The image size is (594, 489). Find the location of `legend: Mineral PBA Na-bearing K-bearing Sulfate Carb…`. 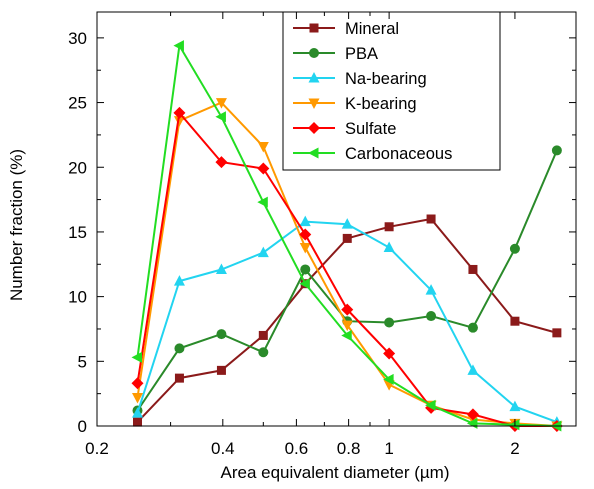

legend: Mineral PBA Na-bearing K-bearing Sulfate Carb… is located at coordinates (391, 91).